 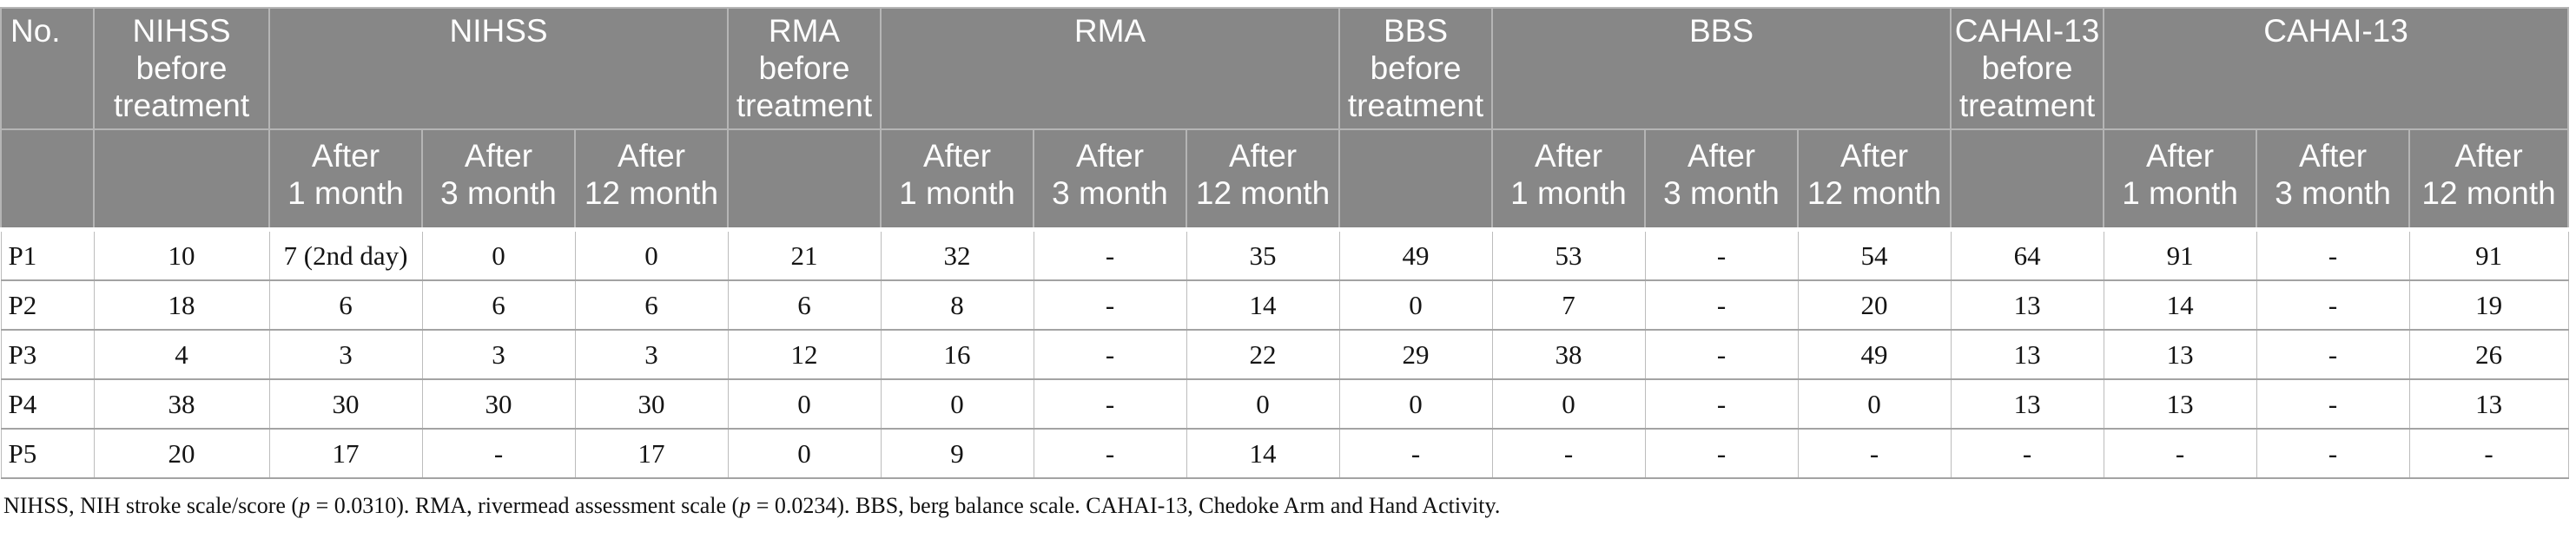 I want to click on score-cell: 9, so click(x=957, y=454).